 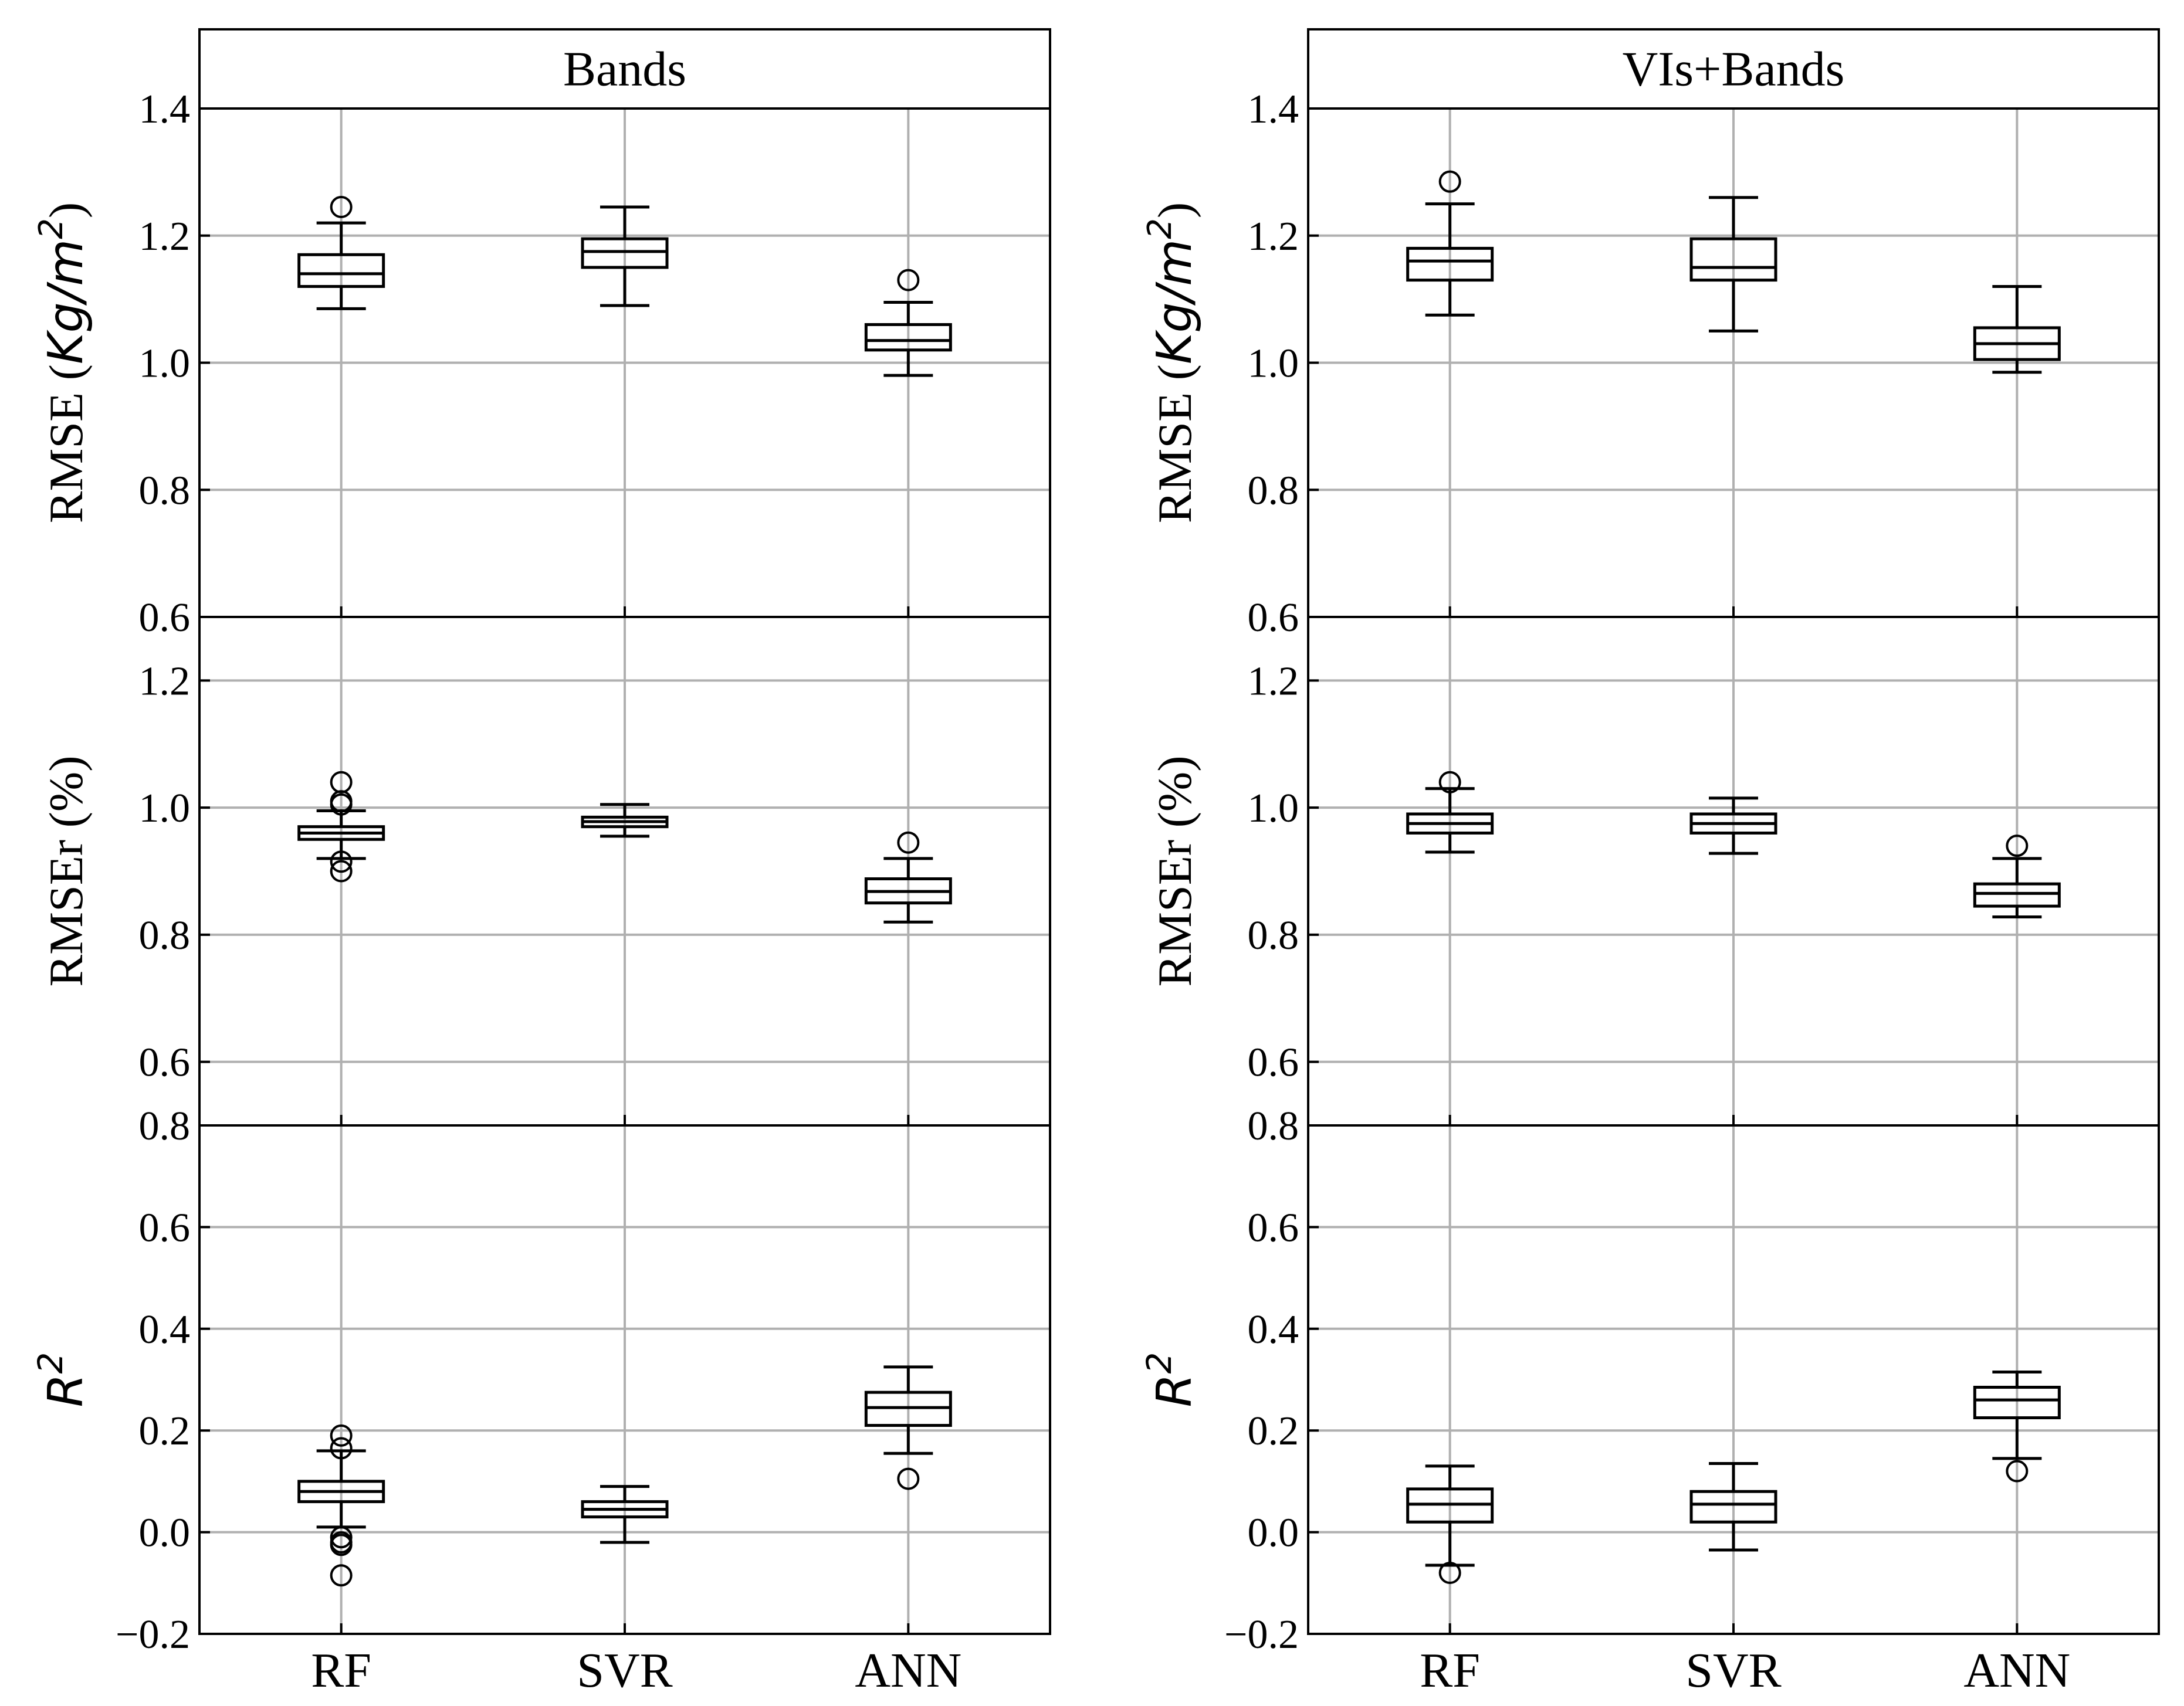 What do you see at coordinates (1273, 109) in the screenshot?
I see `y-tick-label: 1.4` at bounding box center [1273, 109].